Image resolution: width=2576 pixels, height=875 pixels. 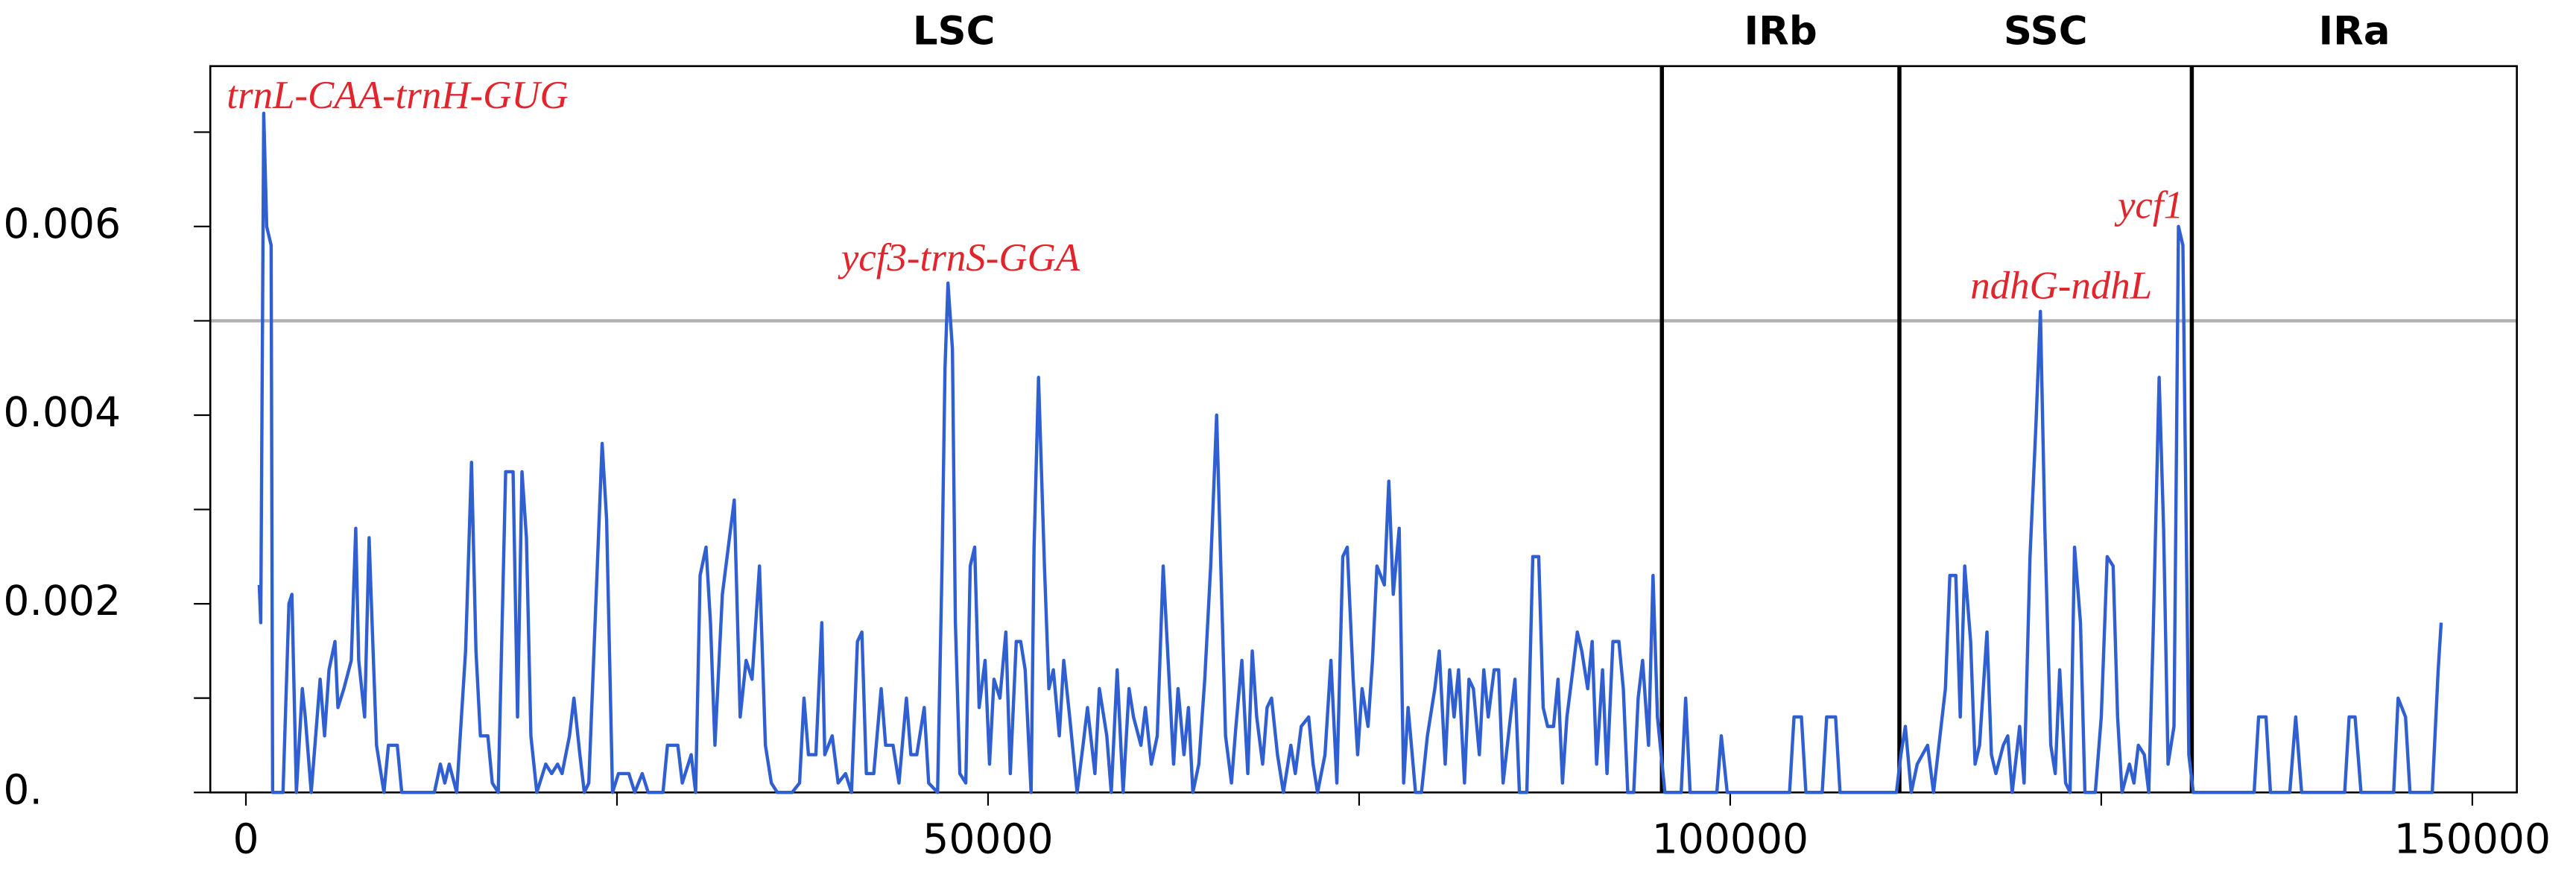 What do you see at coordinates (2148, 205) in the screenshot?
I see `annotation: ycf1` at bounding box center [2148, 205].